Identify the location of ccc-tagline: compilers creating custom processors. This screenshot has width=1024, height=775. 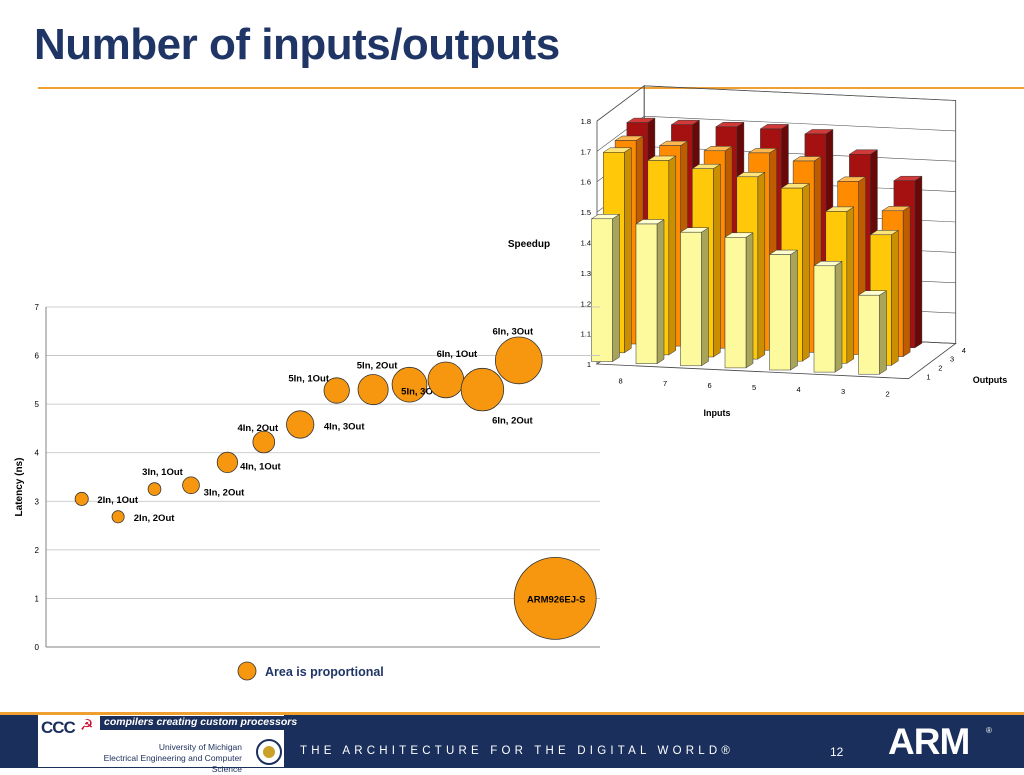
(201, 722).